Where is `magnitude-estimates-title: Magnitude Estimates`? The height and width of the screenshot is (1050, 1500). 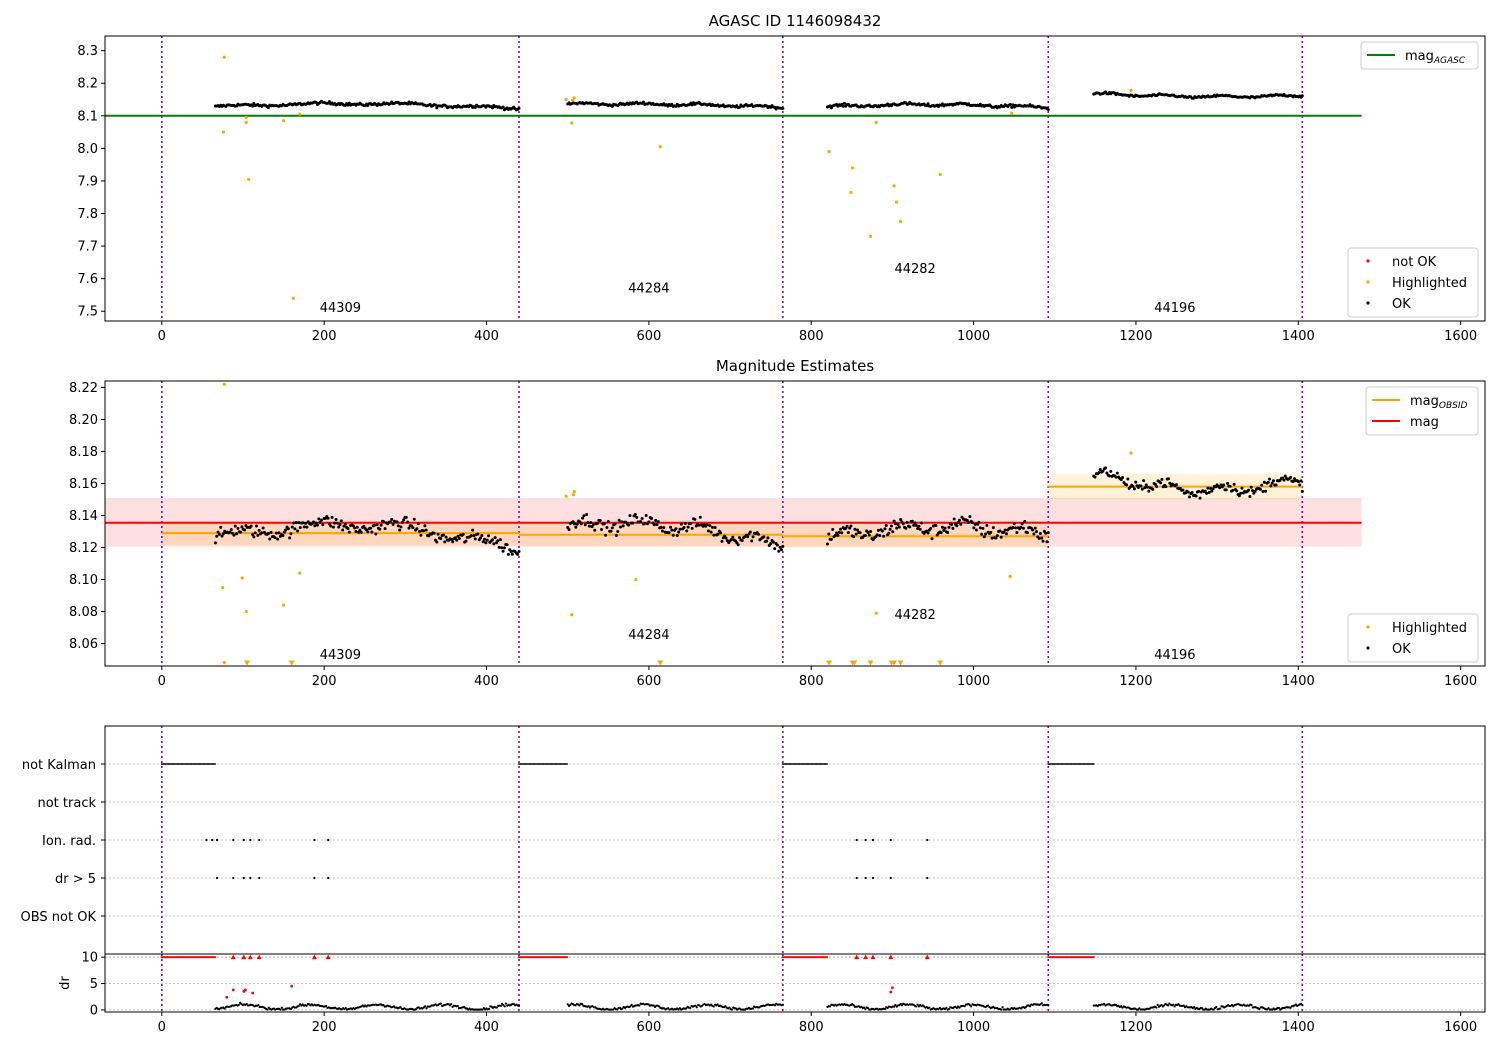
magnitude-estimates-title: Magnitude Estimates is located at coordinates (795, 366).